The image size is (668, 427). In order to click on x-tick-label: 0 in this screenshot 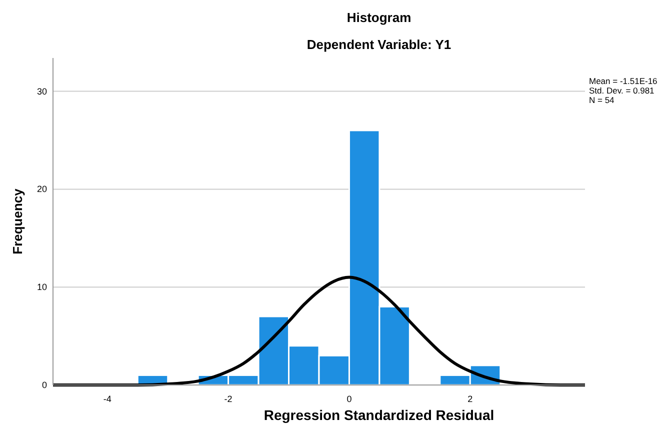, I will do `click(349, 399)`.